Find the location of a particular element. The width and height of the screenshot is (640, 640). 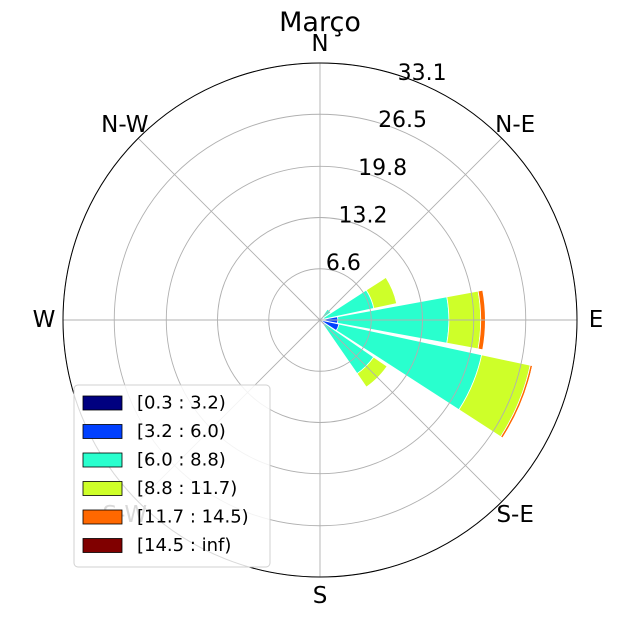

chart-title: Março is located at coordinates (320, 22).